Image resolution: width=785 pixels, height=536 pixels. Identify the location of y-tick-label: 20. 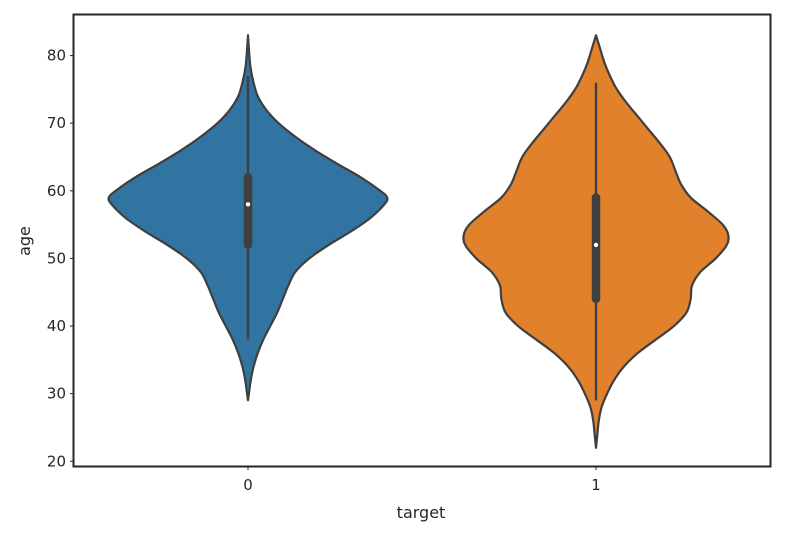
(56, 461).